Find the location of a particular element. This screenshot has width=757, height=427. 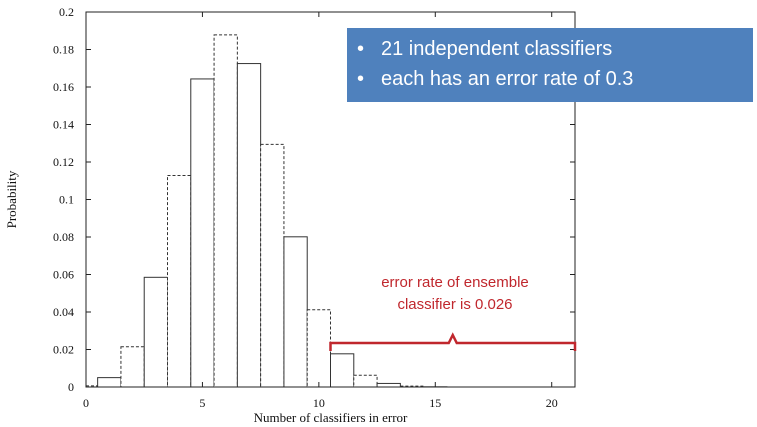

x-axis-label: Number of classifiers in error is located at coordinates (331, 417).